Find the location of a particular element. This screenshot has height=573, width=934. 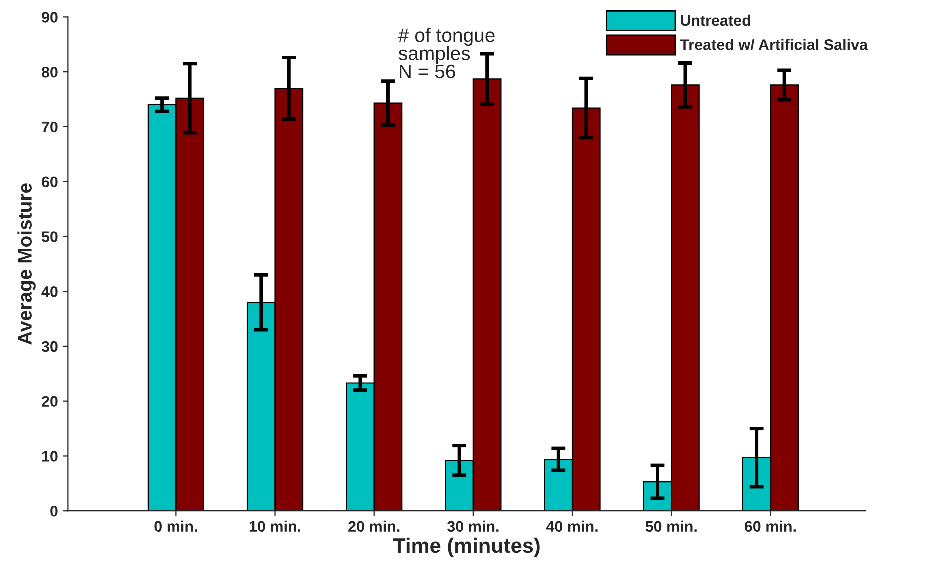

x-tick-label: 10 min. is located at coordinates (275, 526).